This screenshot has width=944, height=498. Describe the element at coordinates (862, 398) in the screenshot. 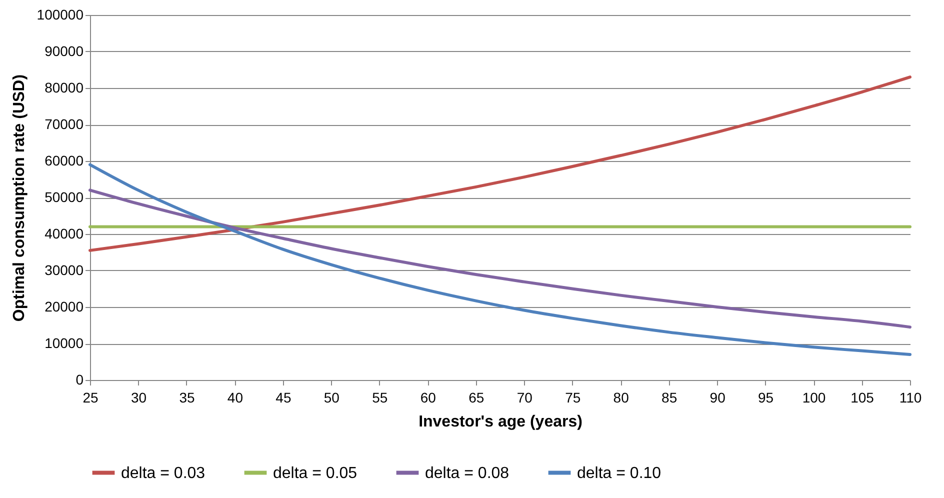

I see `x-tick-label: 105` at that location.